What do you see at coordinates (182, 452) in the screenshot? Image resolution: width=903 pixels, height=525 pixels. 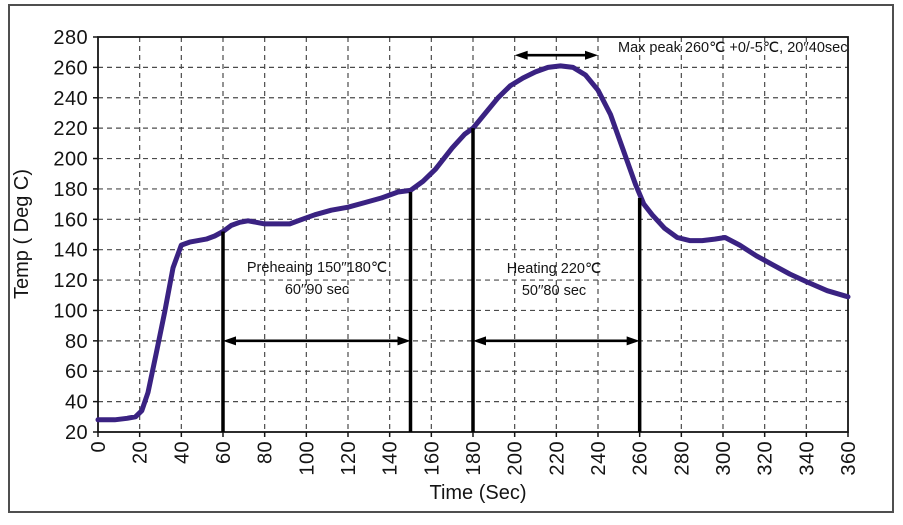 I see `x-tick-label: 40` at bounding box center [182, 452].